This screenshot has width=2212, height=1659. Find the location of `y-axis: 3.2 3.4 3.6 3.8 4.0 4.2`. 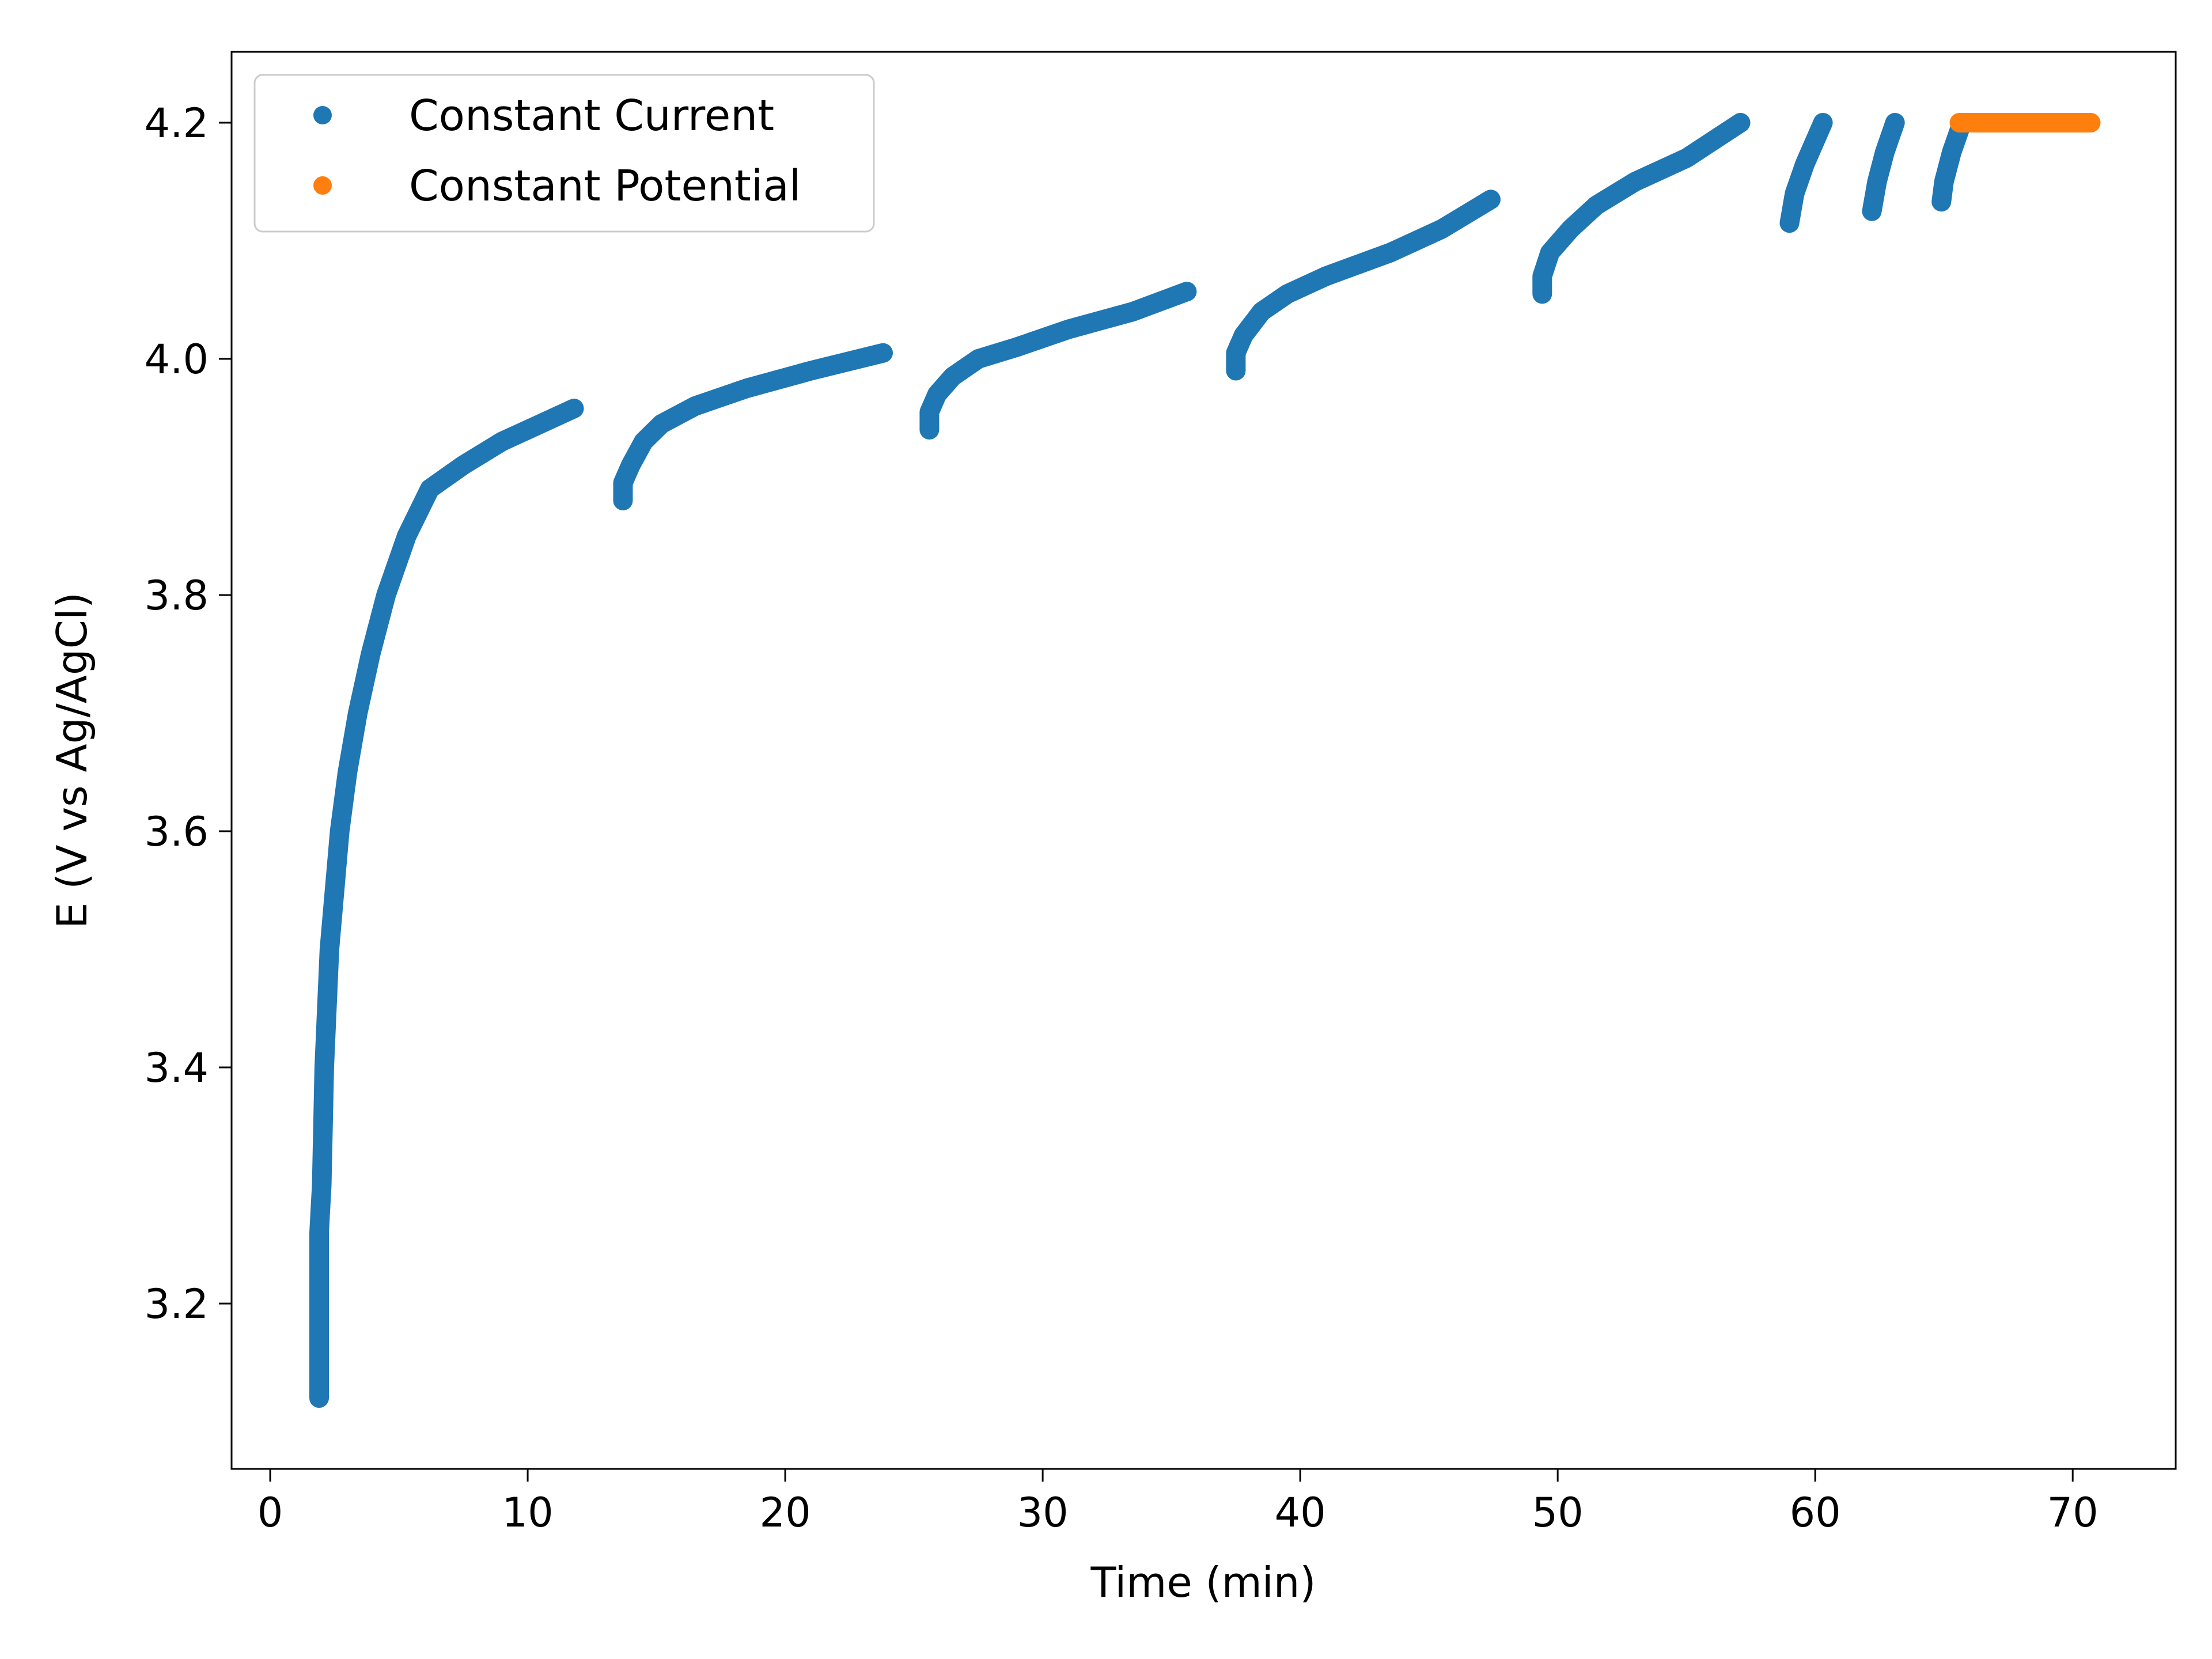

y-axis: 3.2 3.4 3.6 3.8 4.0 4.2 is located at coordinates (188, 714).